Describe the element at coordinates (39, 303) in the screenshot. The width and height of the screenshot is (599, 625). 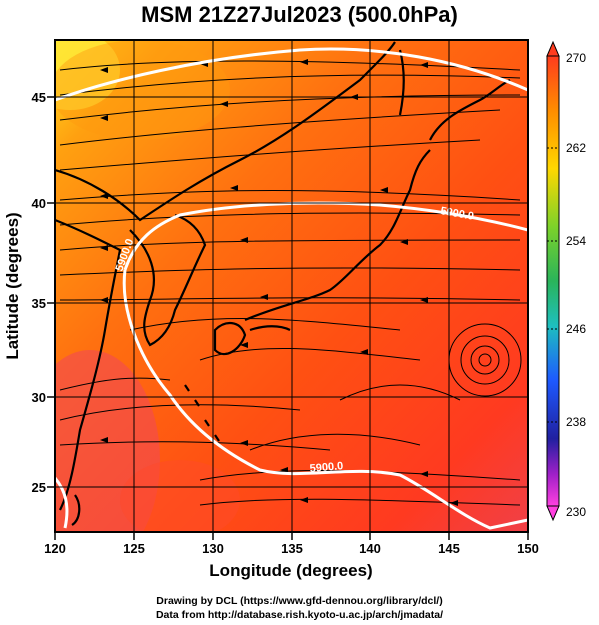
I see `y-tick-label: 35` at that location.